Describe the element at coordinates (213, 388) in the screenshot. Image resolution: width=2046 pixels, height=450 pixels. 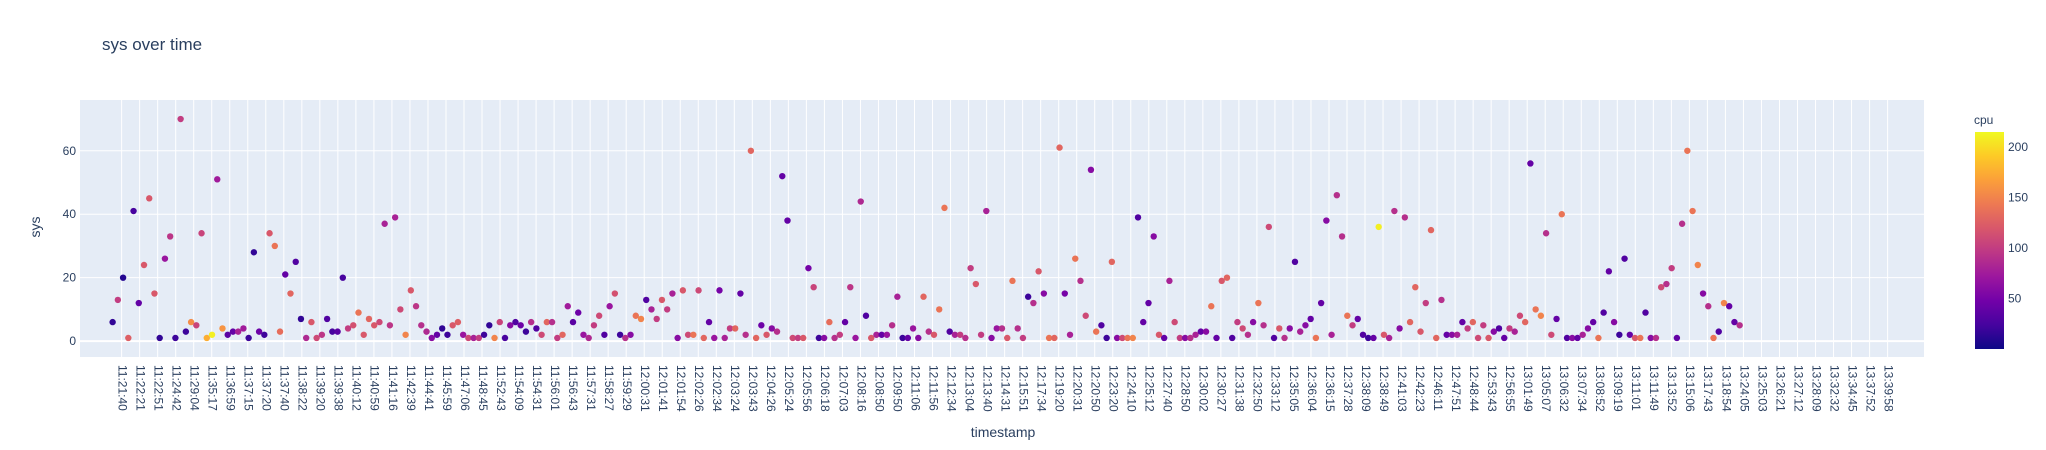
I see `x-tick-label: 11:35:17` at that location.